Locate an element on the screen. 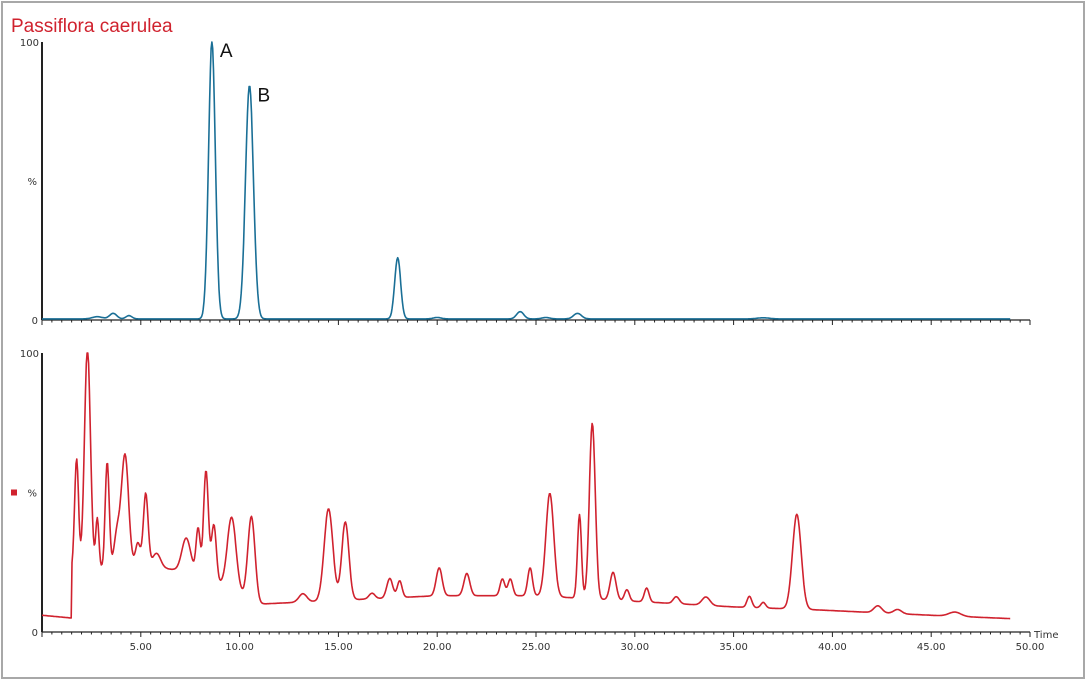 Image resolution: width=1086 pixels, height=680 pixels. x-tick-label: 15.00 is located at coordinates (338, 647).